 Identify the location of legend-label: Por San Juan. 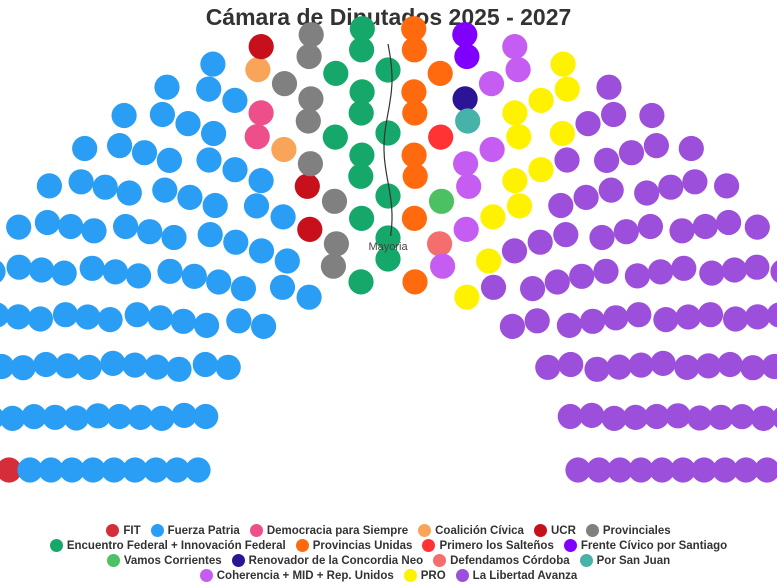
(633, 560).